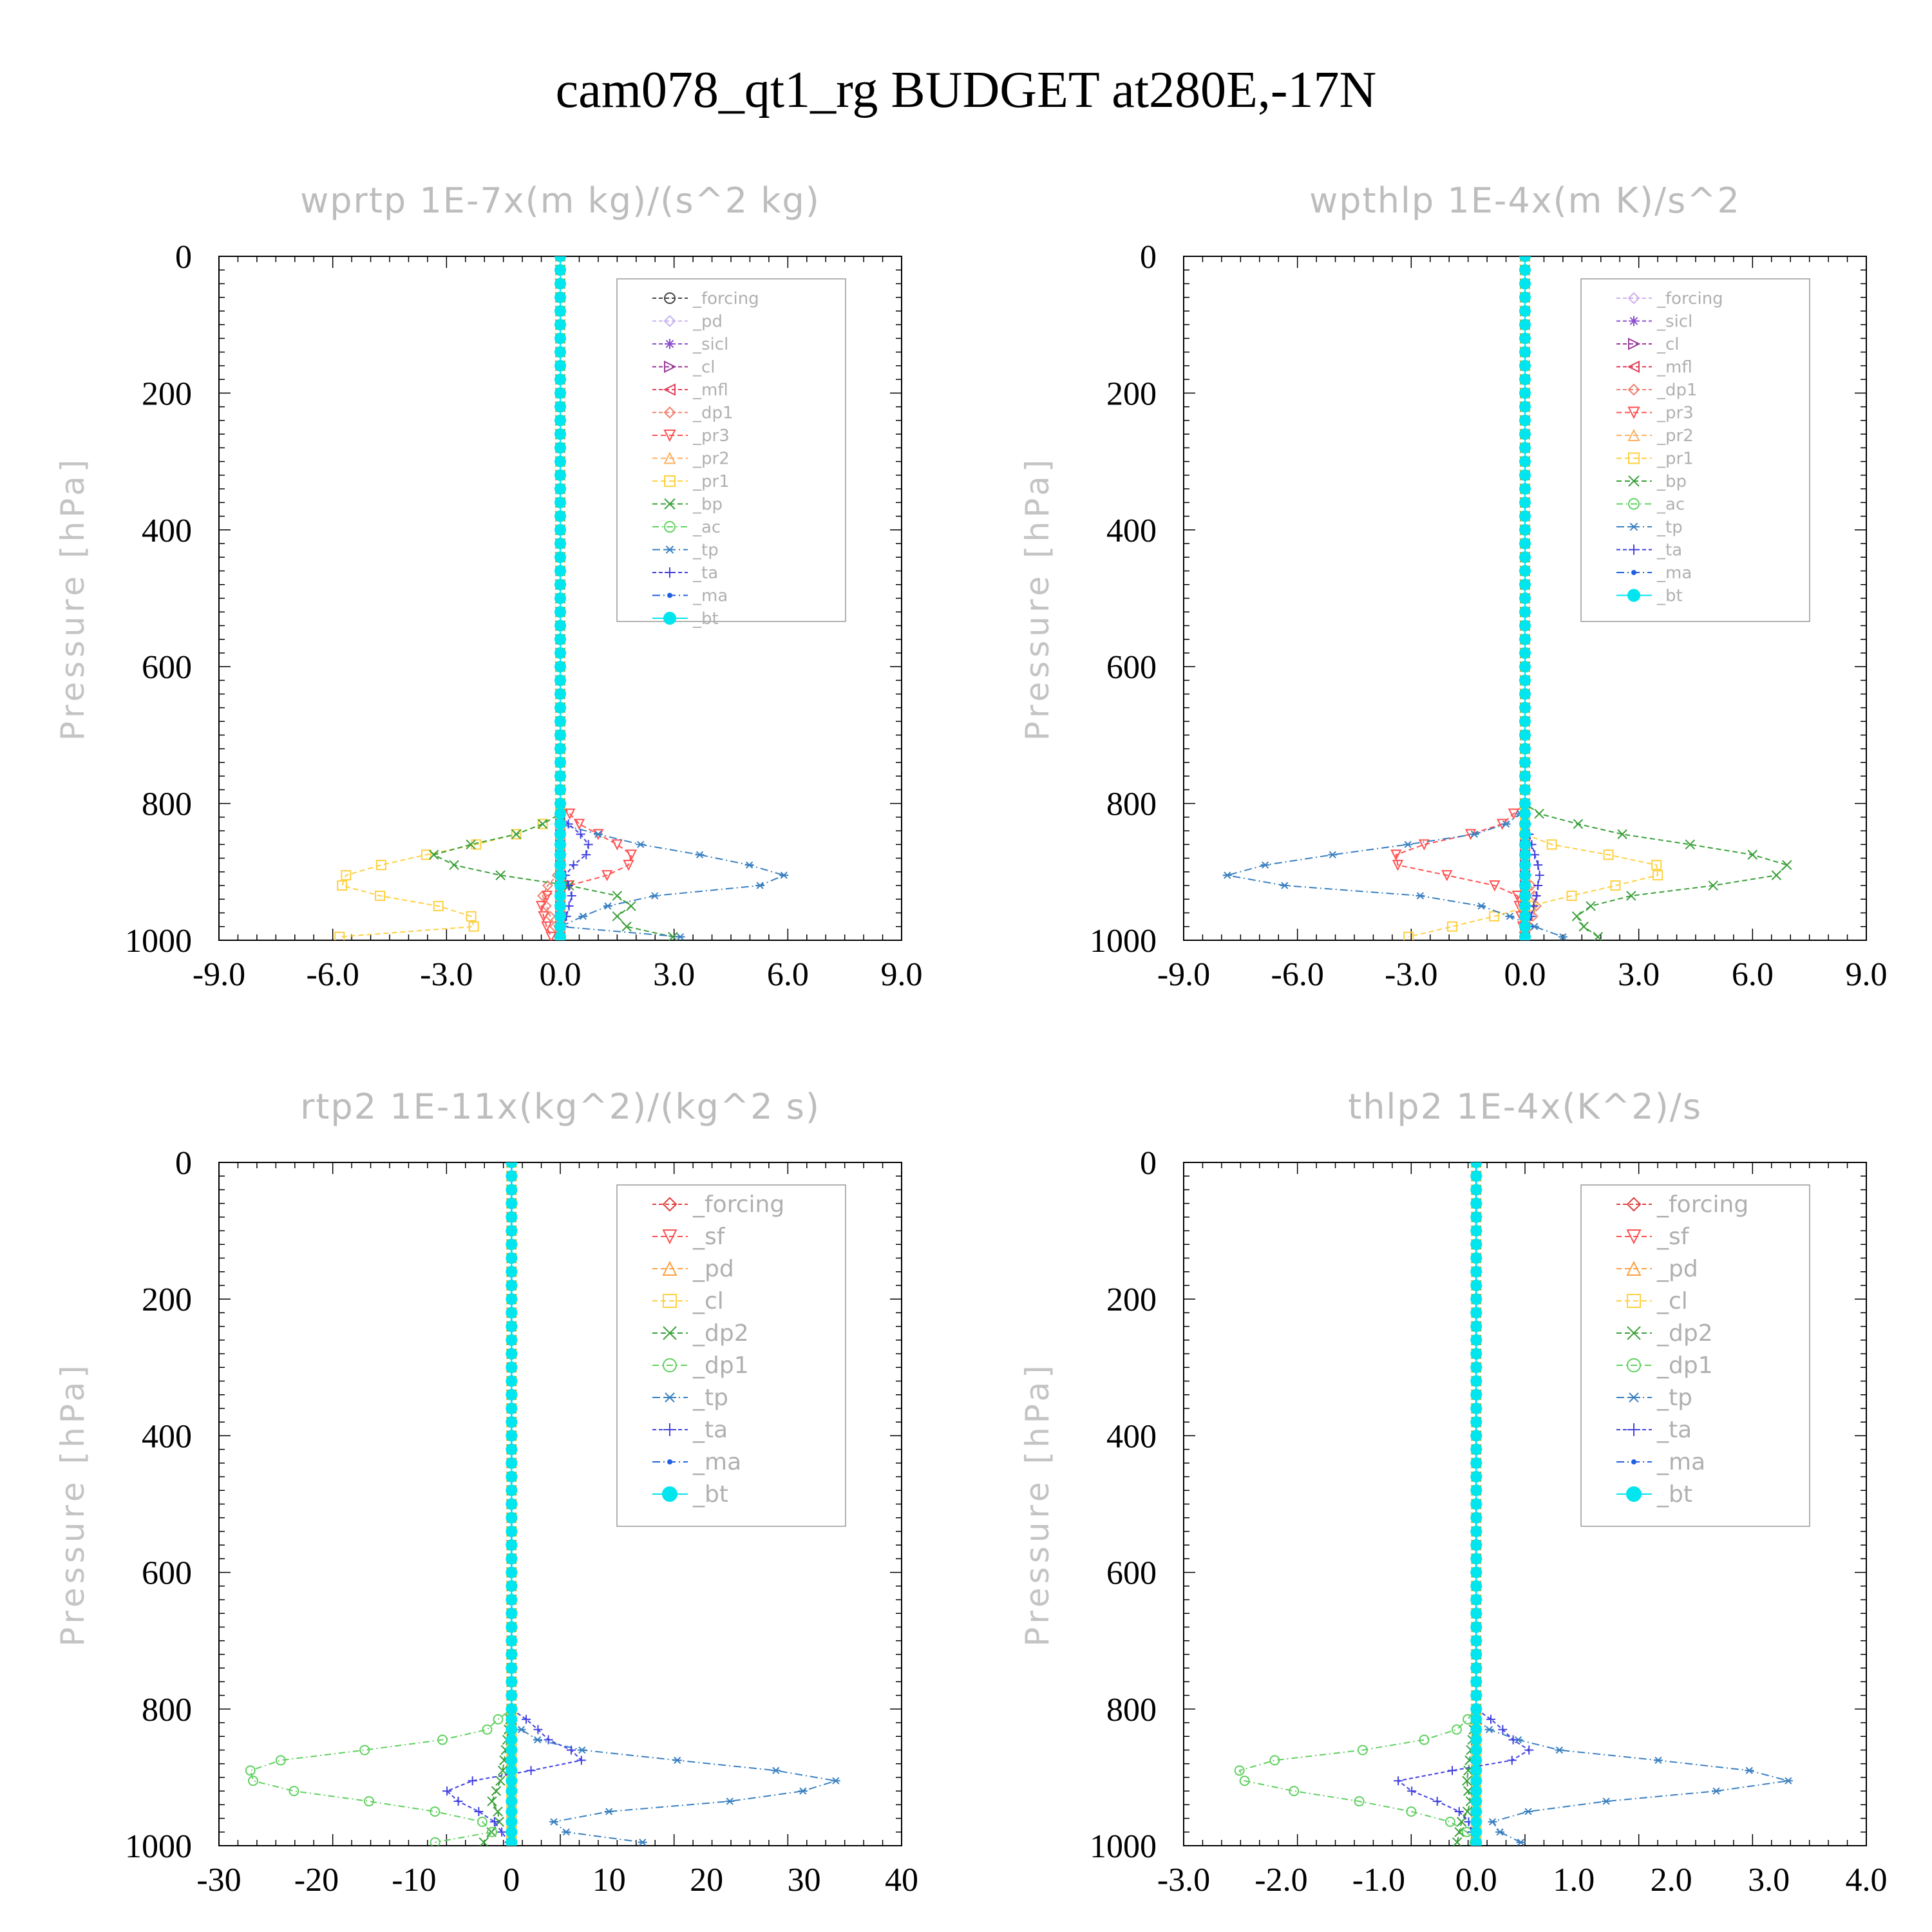 The image size is (1932, 1932). Describe the element at coordinates (1684, 1333) in the screenshot. I see `legend-label: _dp2` at that location.